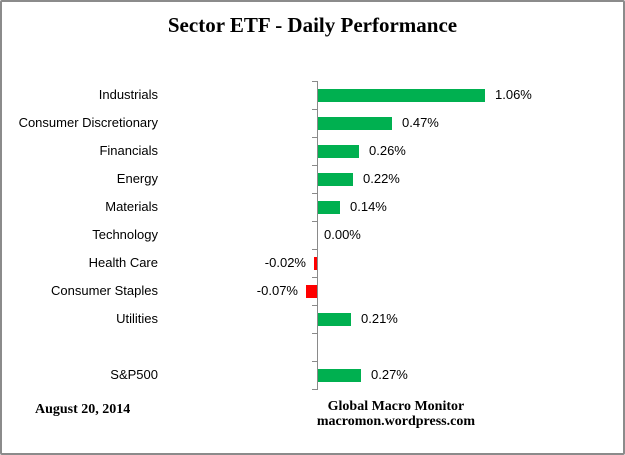  I want to click on bar-industrials, so click(401, 95).